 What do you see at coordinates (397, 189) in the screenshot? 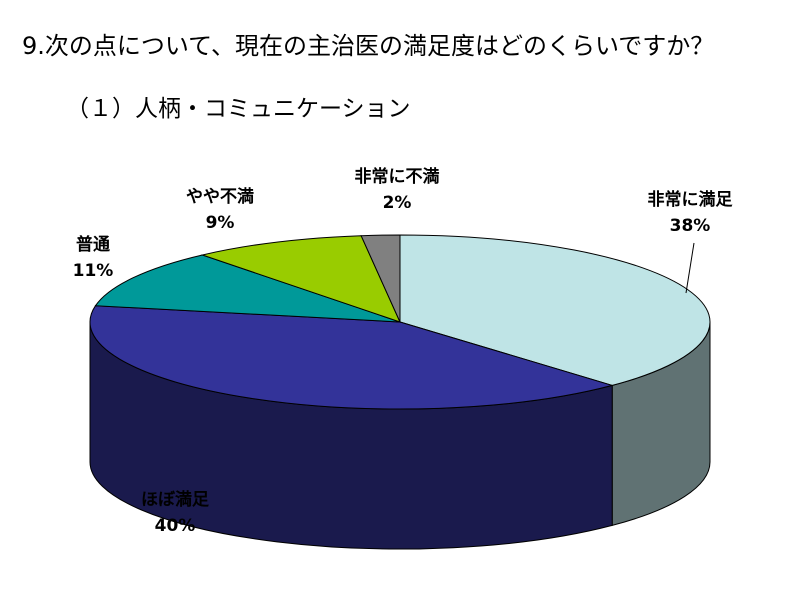
I see `data-label-slice-5: 非常に不満 2%` at bounding box center [397, 189].